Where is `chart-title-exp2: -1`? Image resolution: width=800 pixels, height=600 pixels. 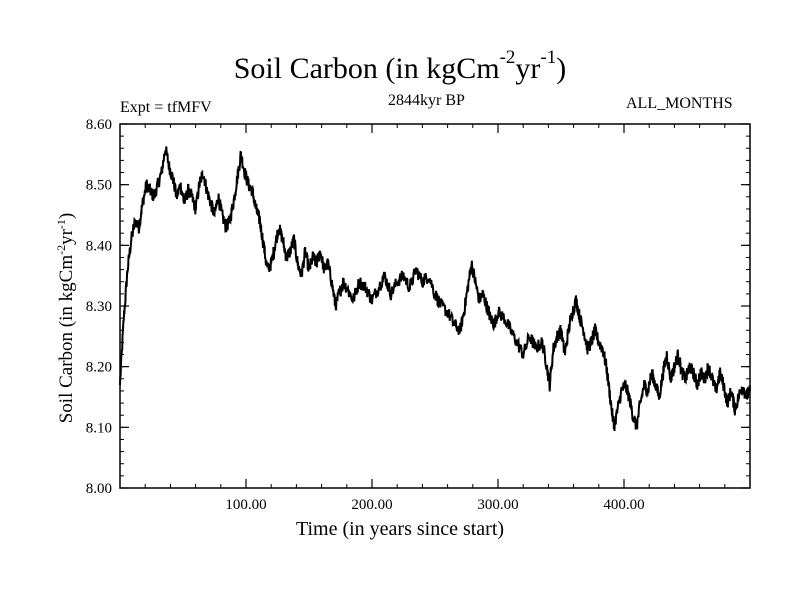 chart-title-exp2: -1 is located at coordinates (548, 57).